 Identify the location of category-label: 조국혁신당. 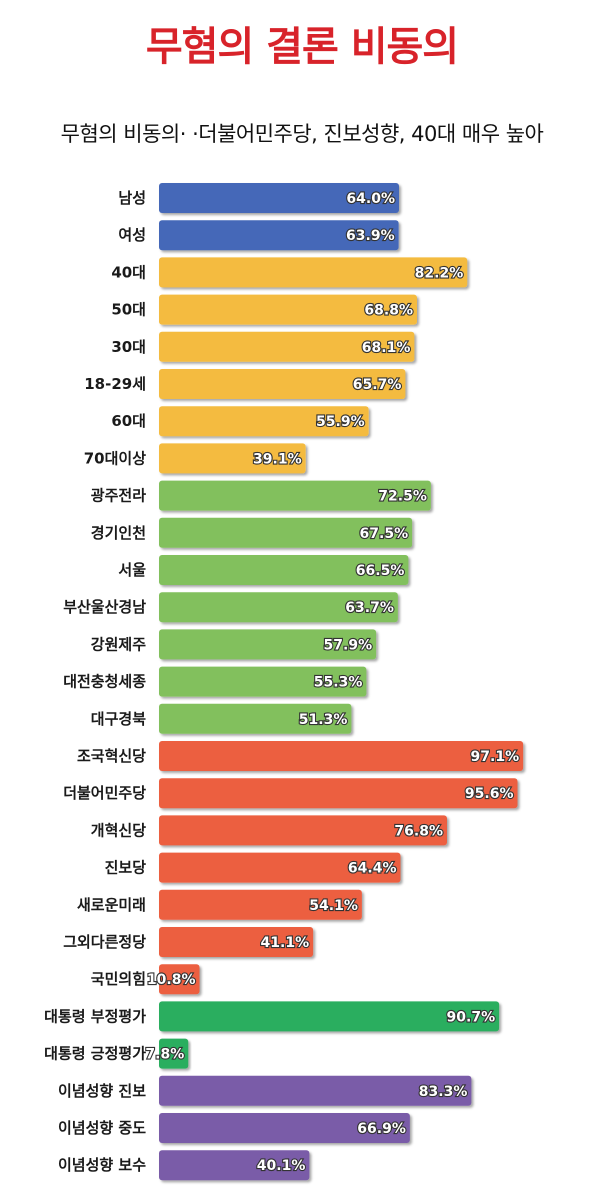
(111, 756).